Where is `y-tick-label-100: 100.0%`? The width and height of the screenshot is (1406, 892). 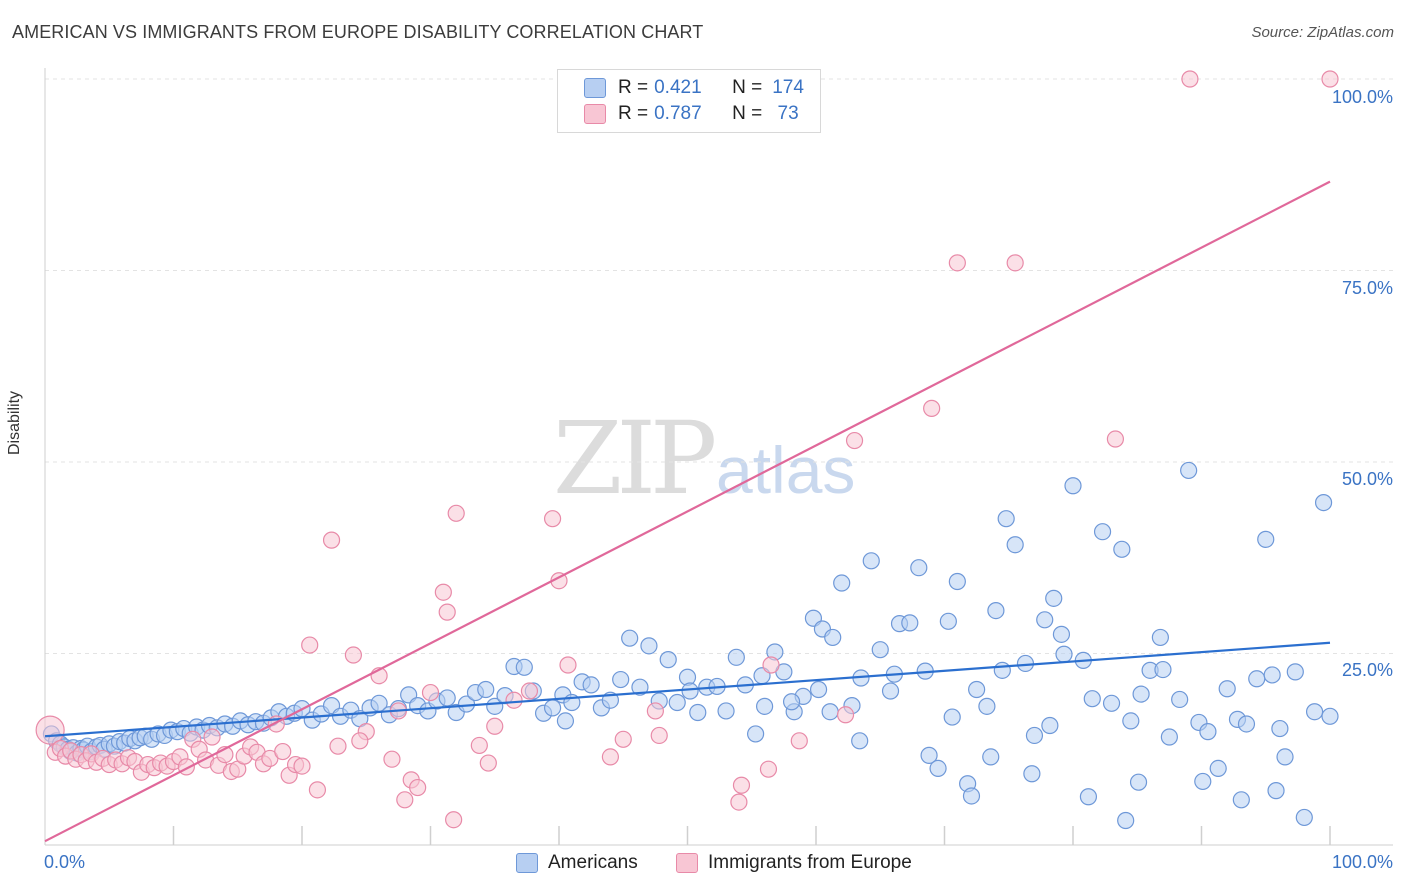 y-tick-label-100: 100.0% is located at coordinates (1362, 97).